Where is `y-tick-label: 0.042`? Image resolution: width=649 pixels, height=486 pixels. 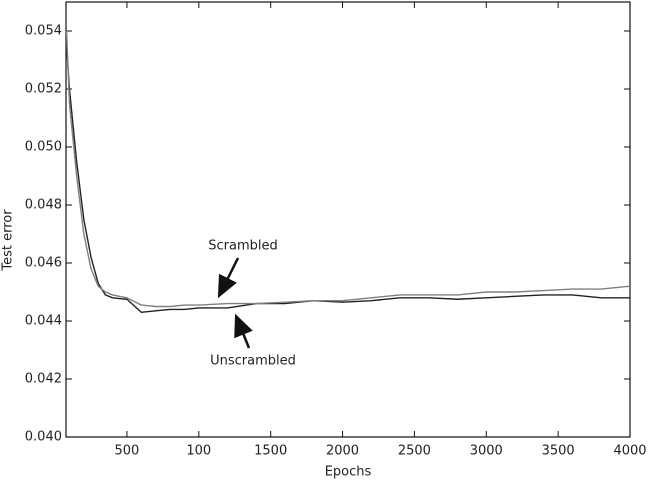 y-tick-label: 0.042 is located at coordinates (43, 379).